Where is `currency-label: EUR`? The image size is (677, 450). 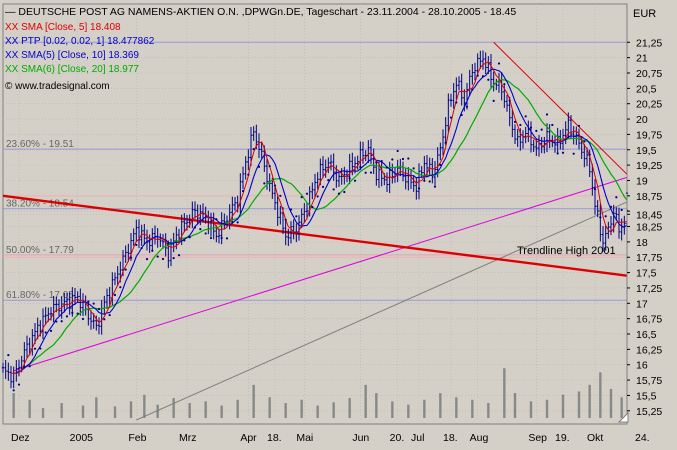 currency-label: EUR is located at coordinates (644, 14).